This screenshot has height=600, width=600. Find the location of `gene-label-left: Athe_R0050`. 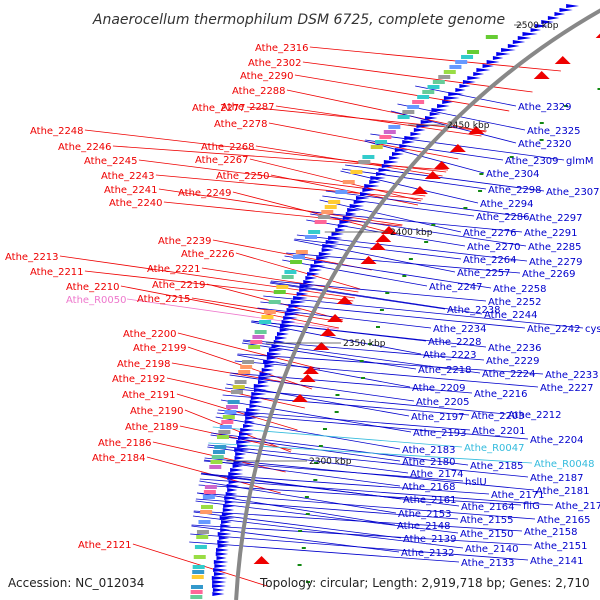

gene-label-left: Athe_R0050 is located at coordinates (96, 300).